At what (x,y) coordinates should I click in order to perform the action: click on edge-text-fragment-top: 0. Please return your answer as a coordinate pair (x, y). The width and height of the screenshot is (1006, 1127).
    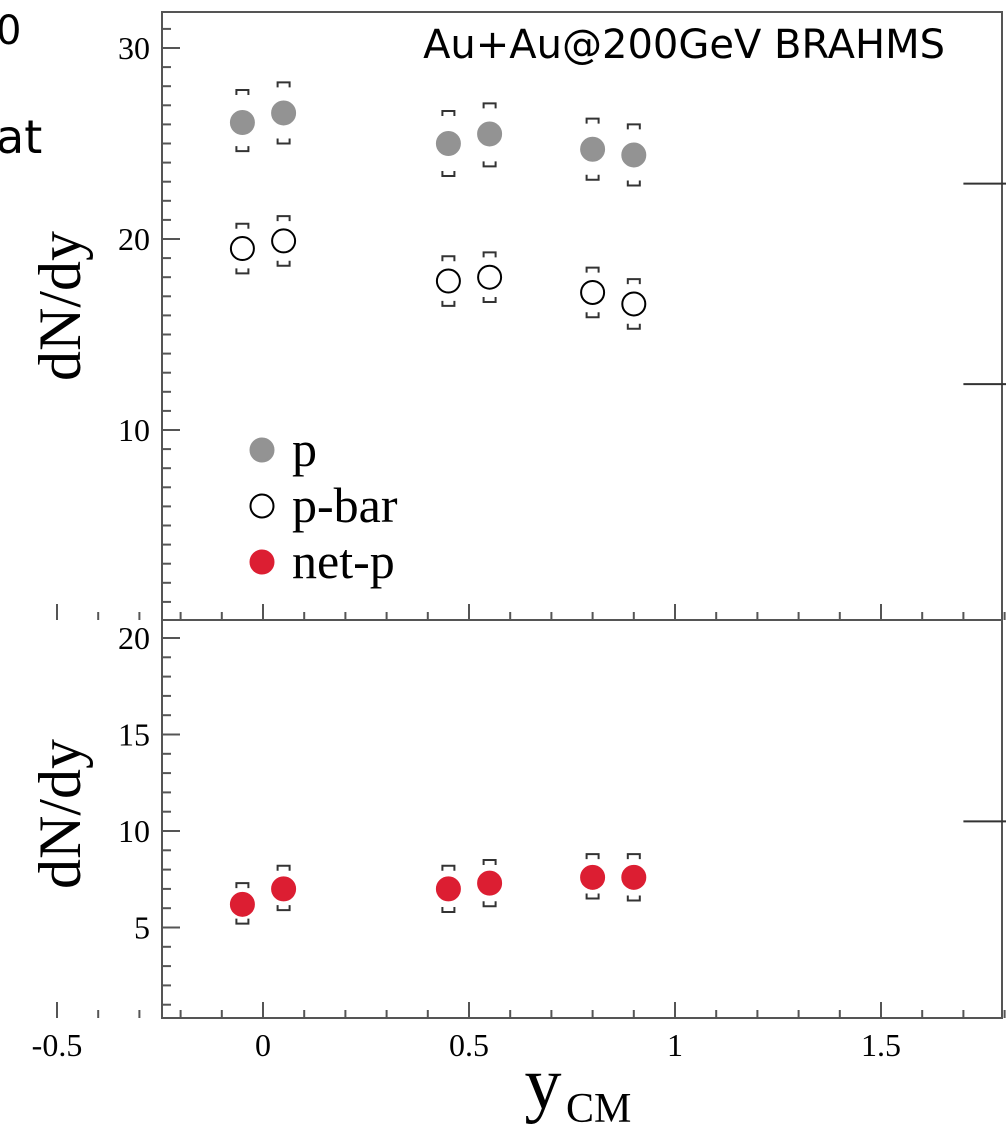
    Looking at the image, I should click on (11, 31).